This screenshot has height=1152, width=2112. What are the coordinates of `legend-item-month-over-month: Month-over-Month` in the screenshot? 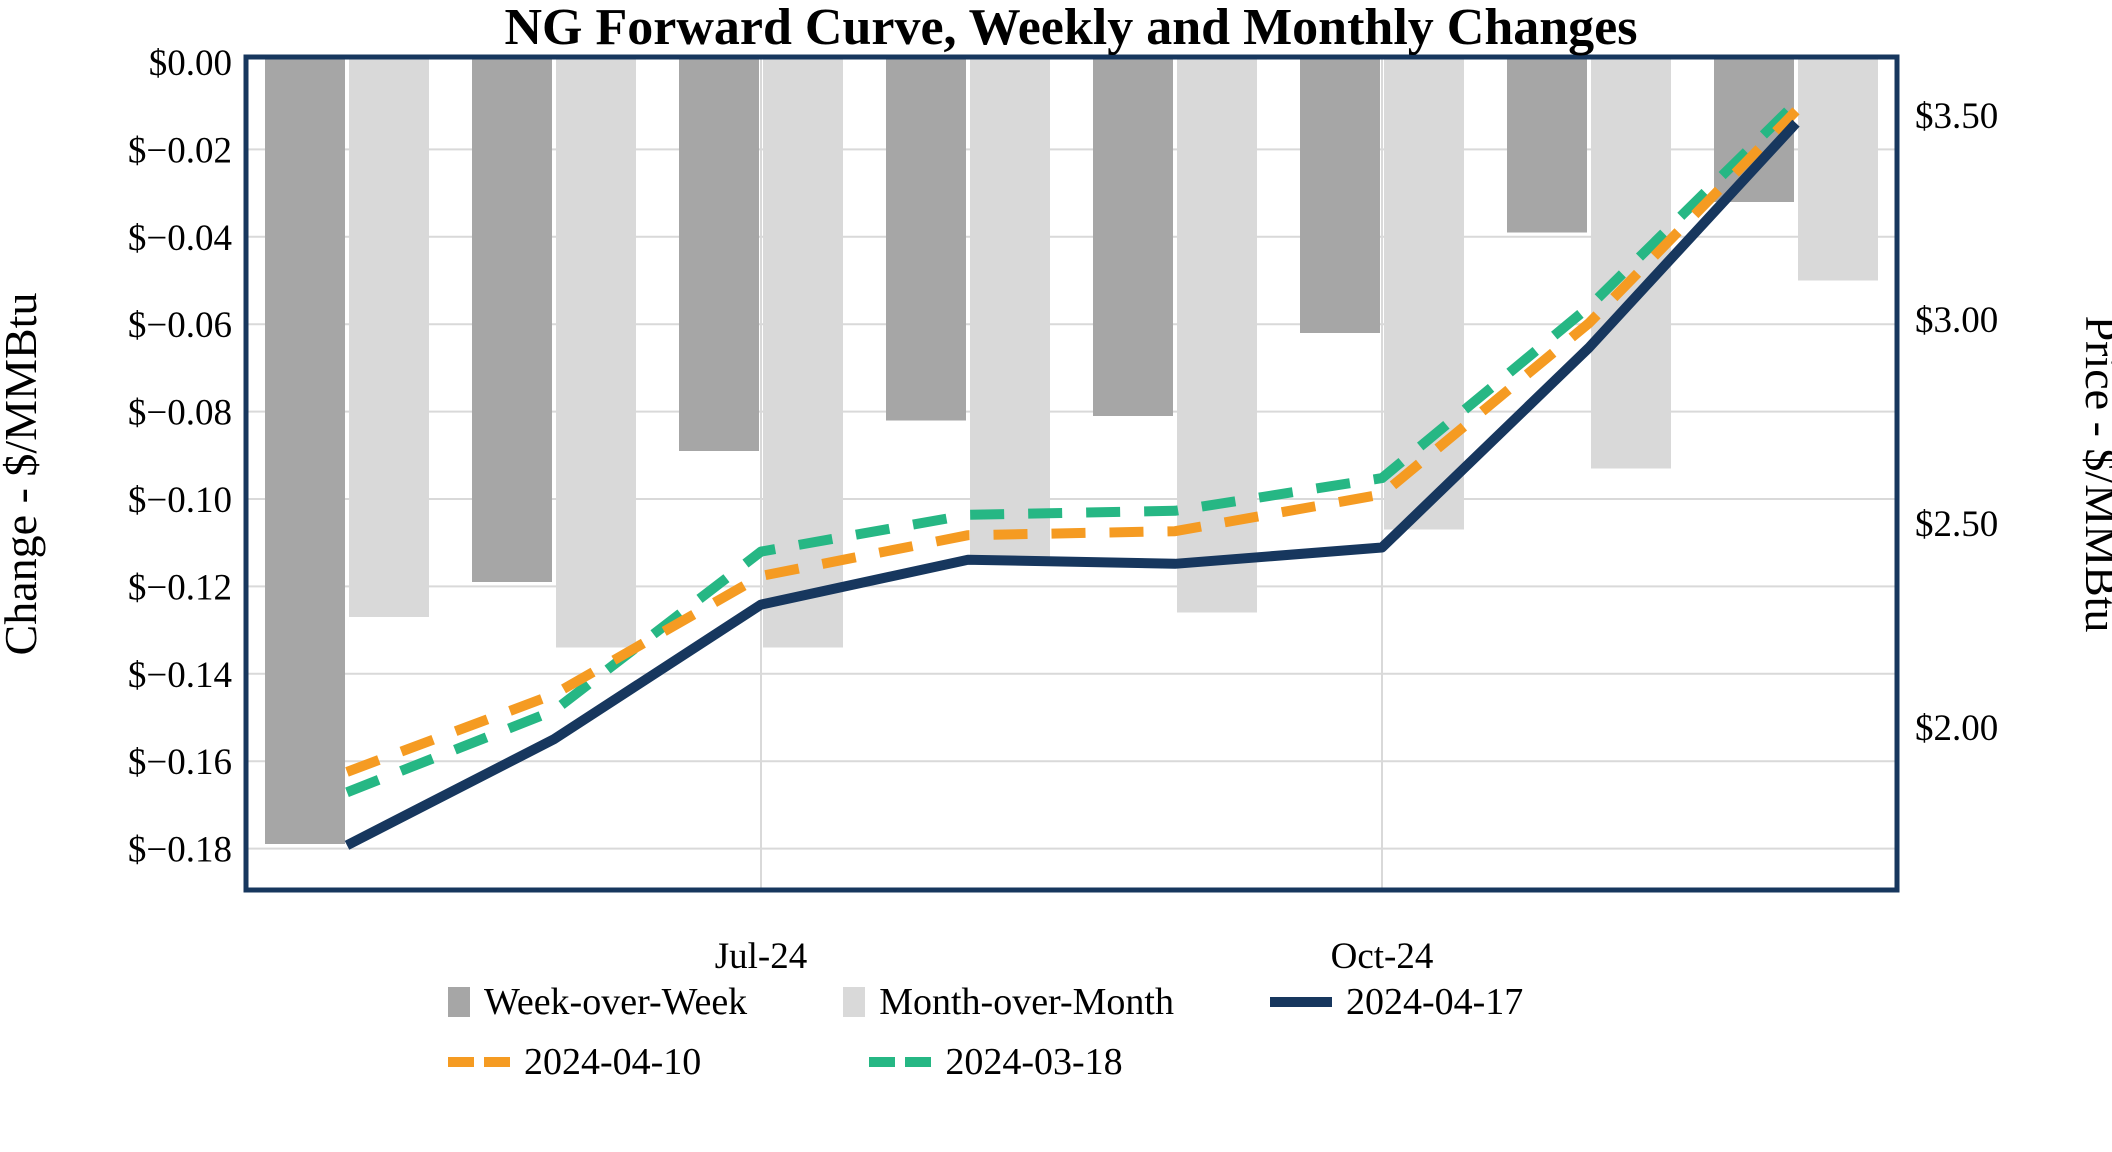 It's located at (1008, 1002).